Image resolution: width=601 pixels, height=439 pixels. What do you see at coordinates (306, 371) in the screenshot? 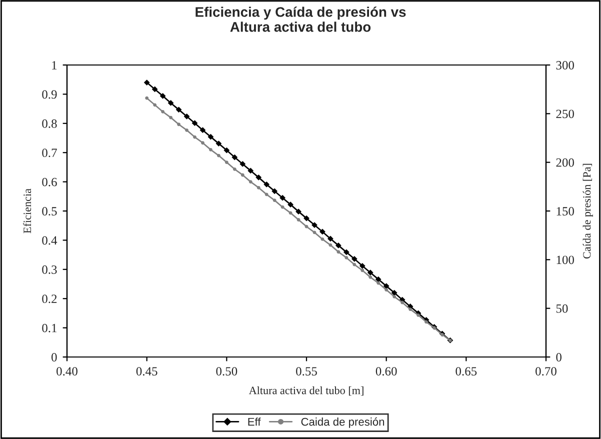
I see `x-tick-label: 0.55` at bounding box center [306, 371].